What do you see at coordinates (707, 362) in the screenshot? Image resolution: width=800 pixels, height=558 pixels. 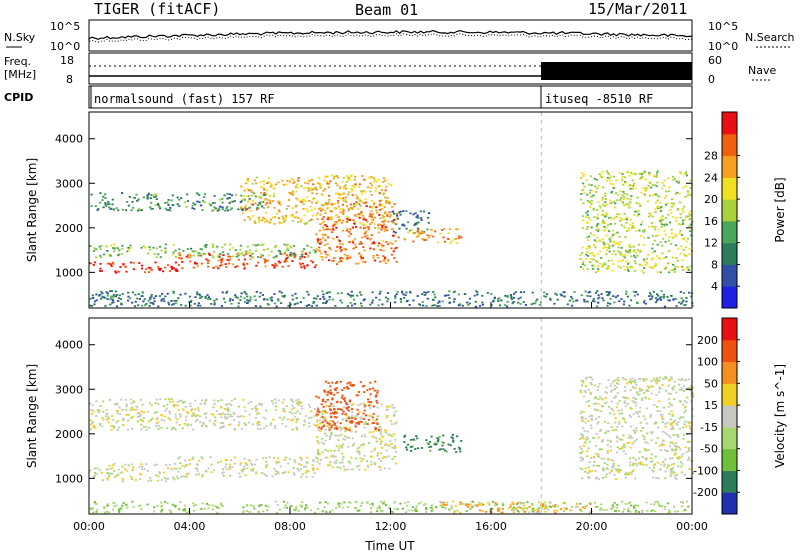 I see `colorbar-tick-label: 100` at bounding box center [707, 362].